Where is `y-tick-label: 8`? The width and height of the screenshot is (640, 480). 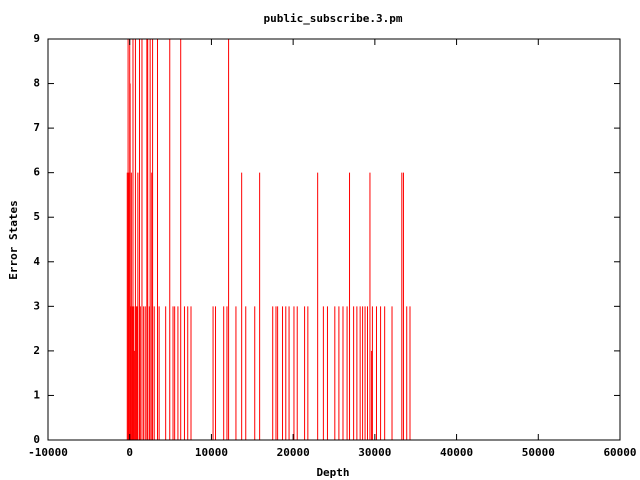 y-tick-label: 8 is located at coordinates (36, 83).